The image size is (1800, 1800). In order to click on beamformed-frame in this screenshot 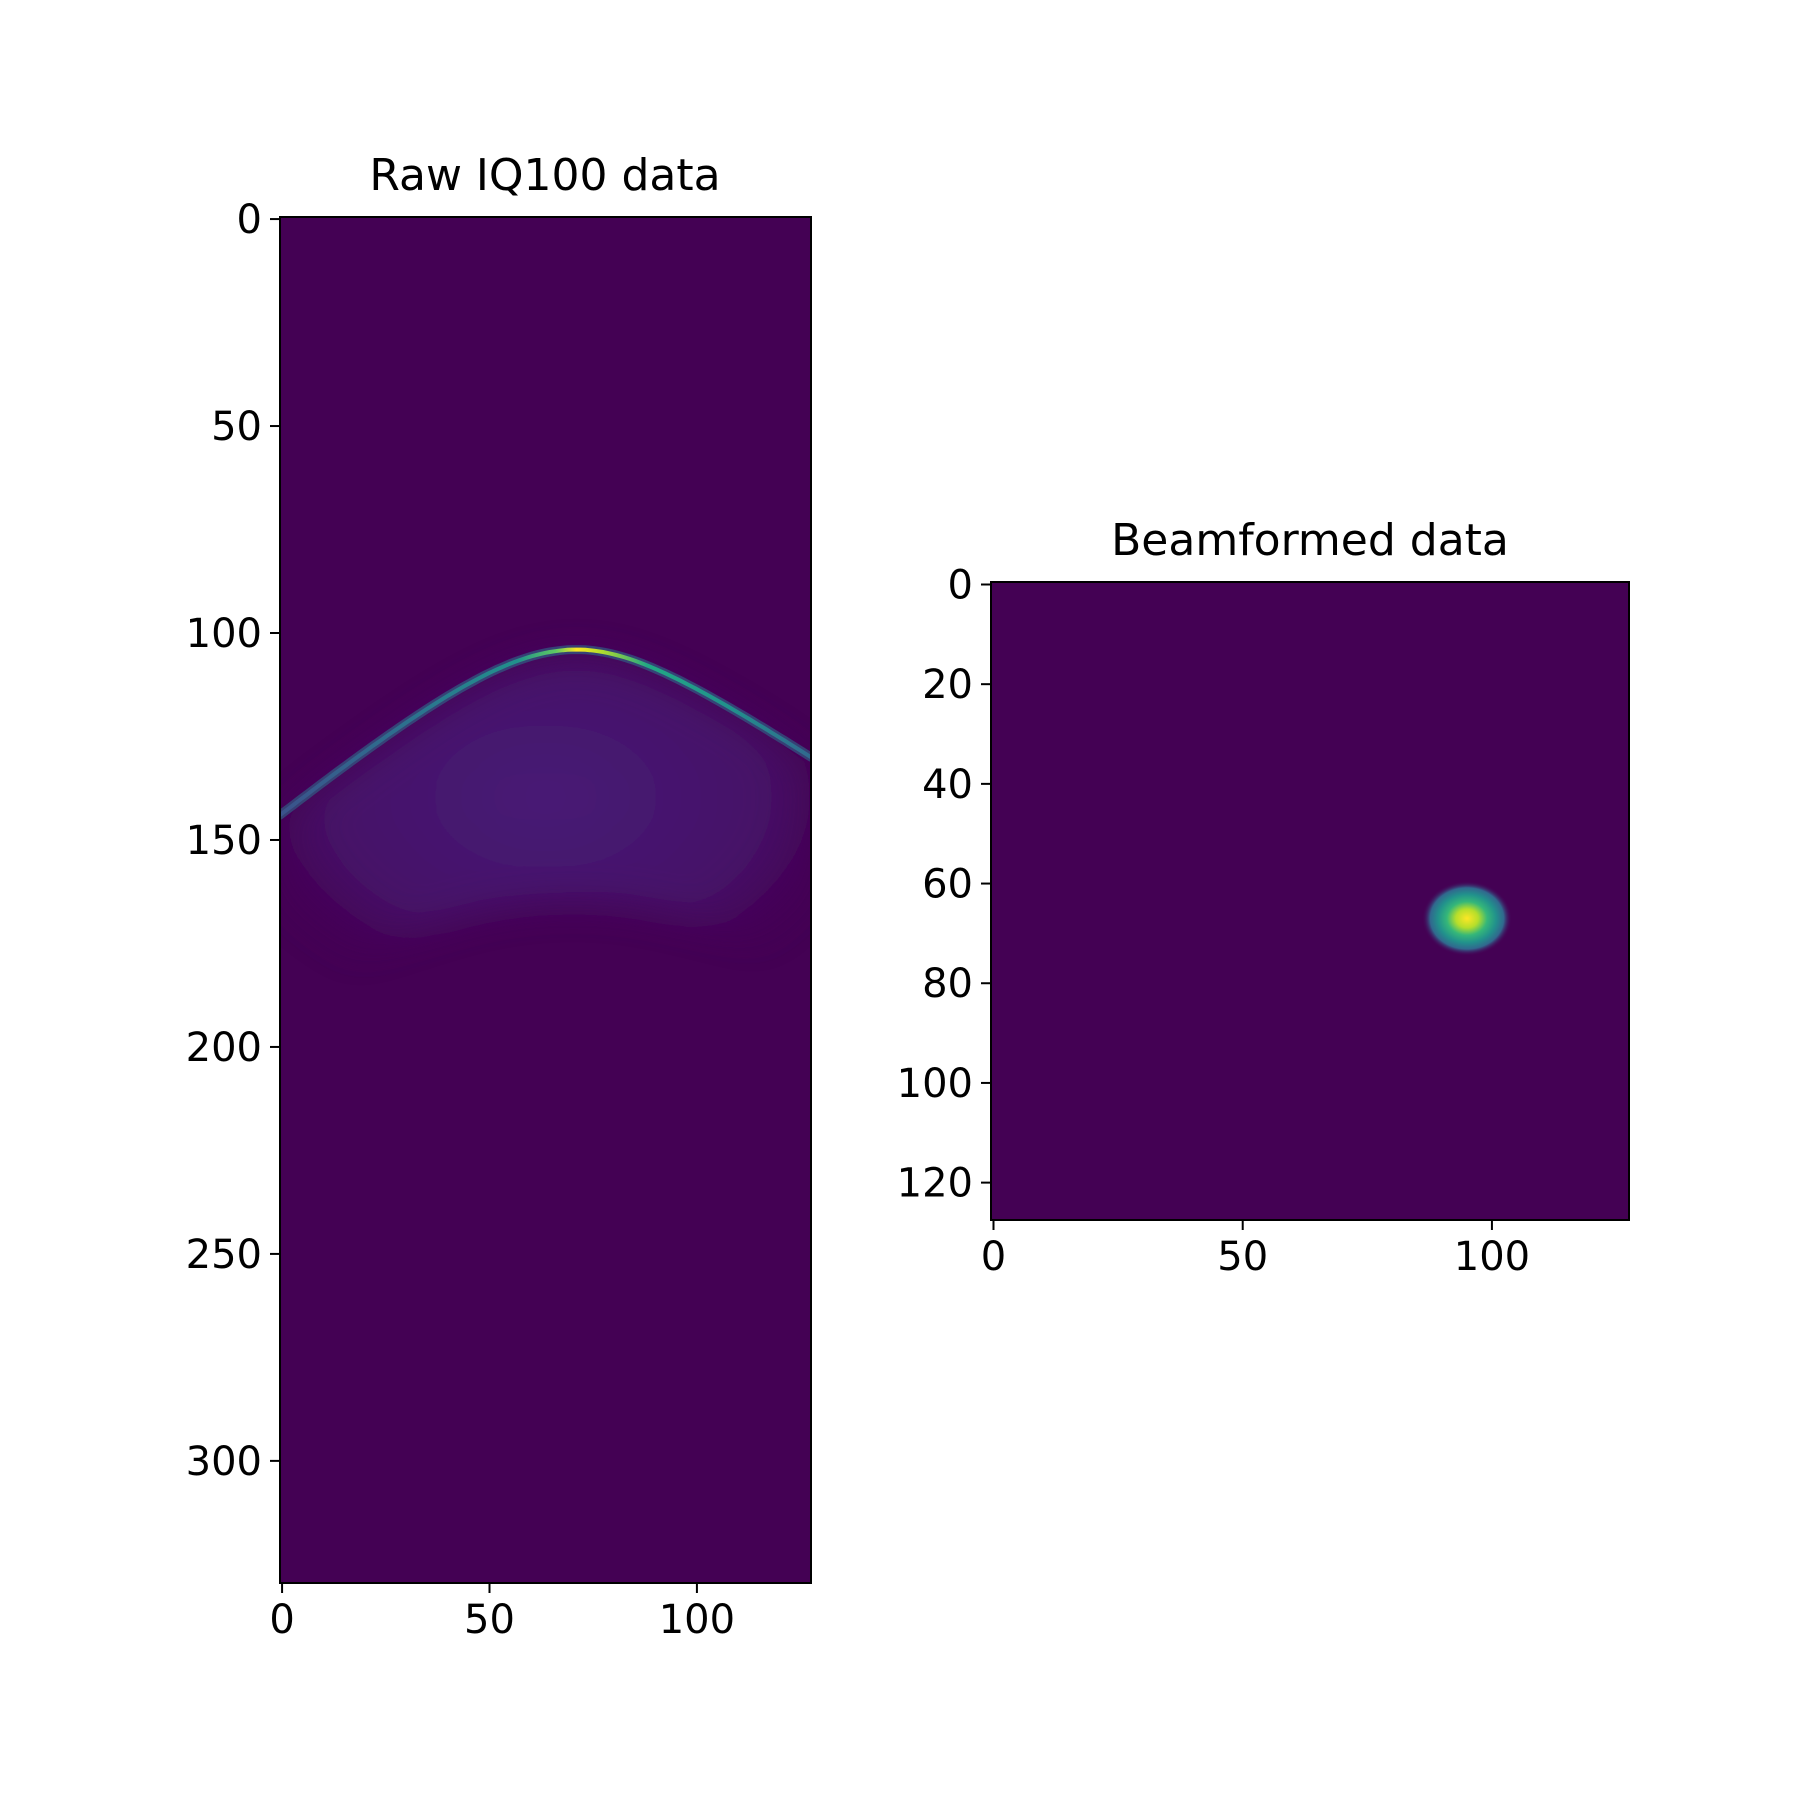, I will do `click(1310, 901)`.